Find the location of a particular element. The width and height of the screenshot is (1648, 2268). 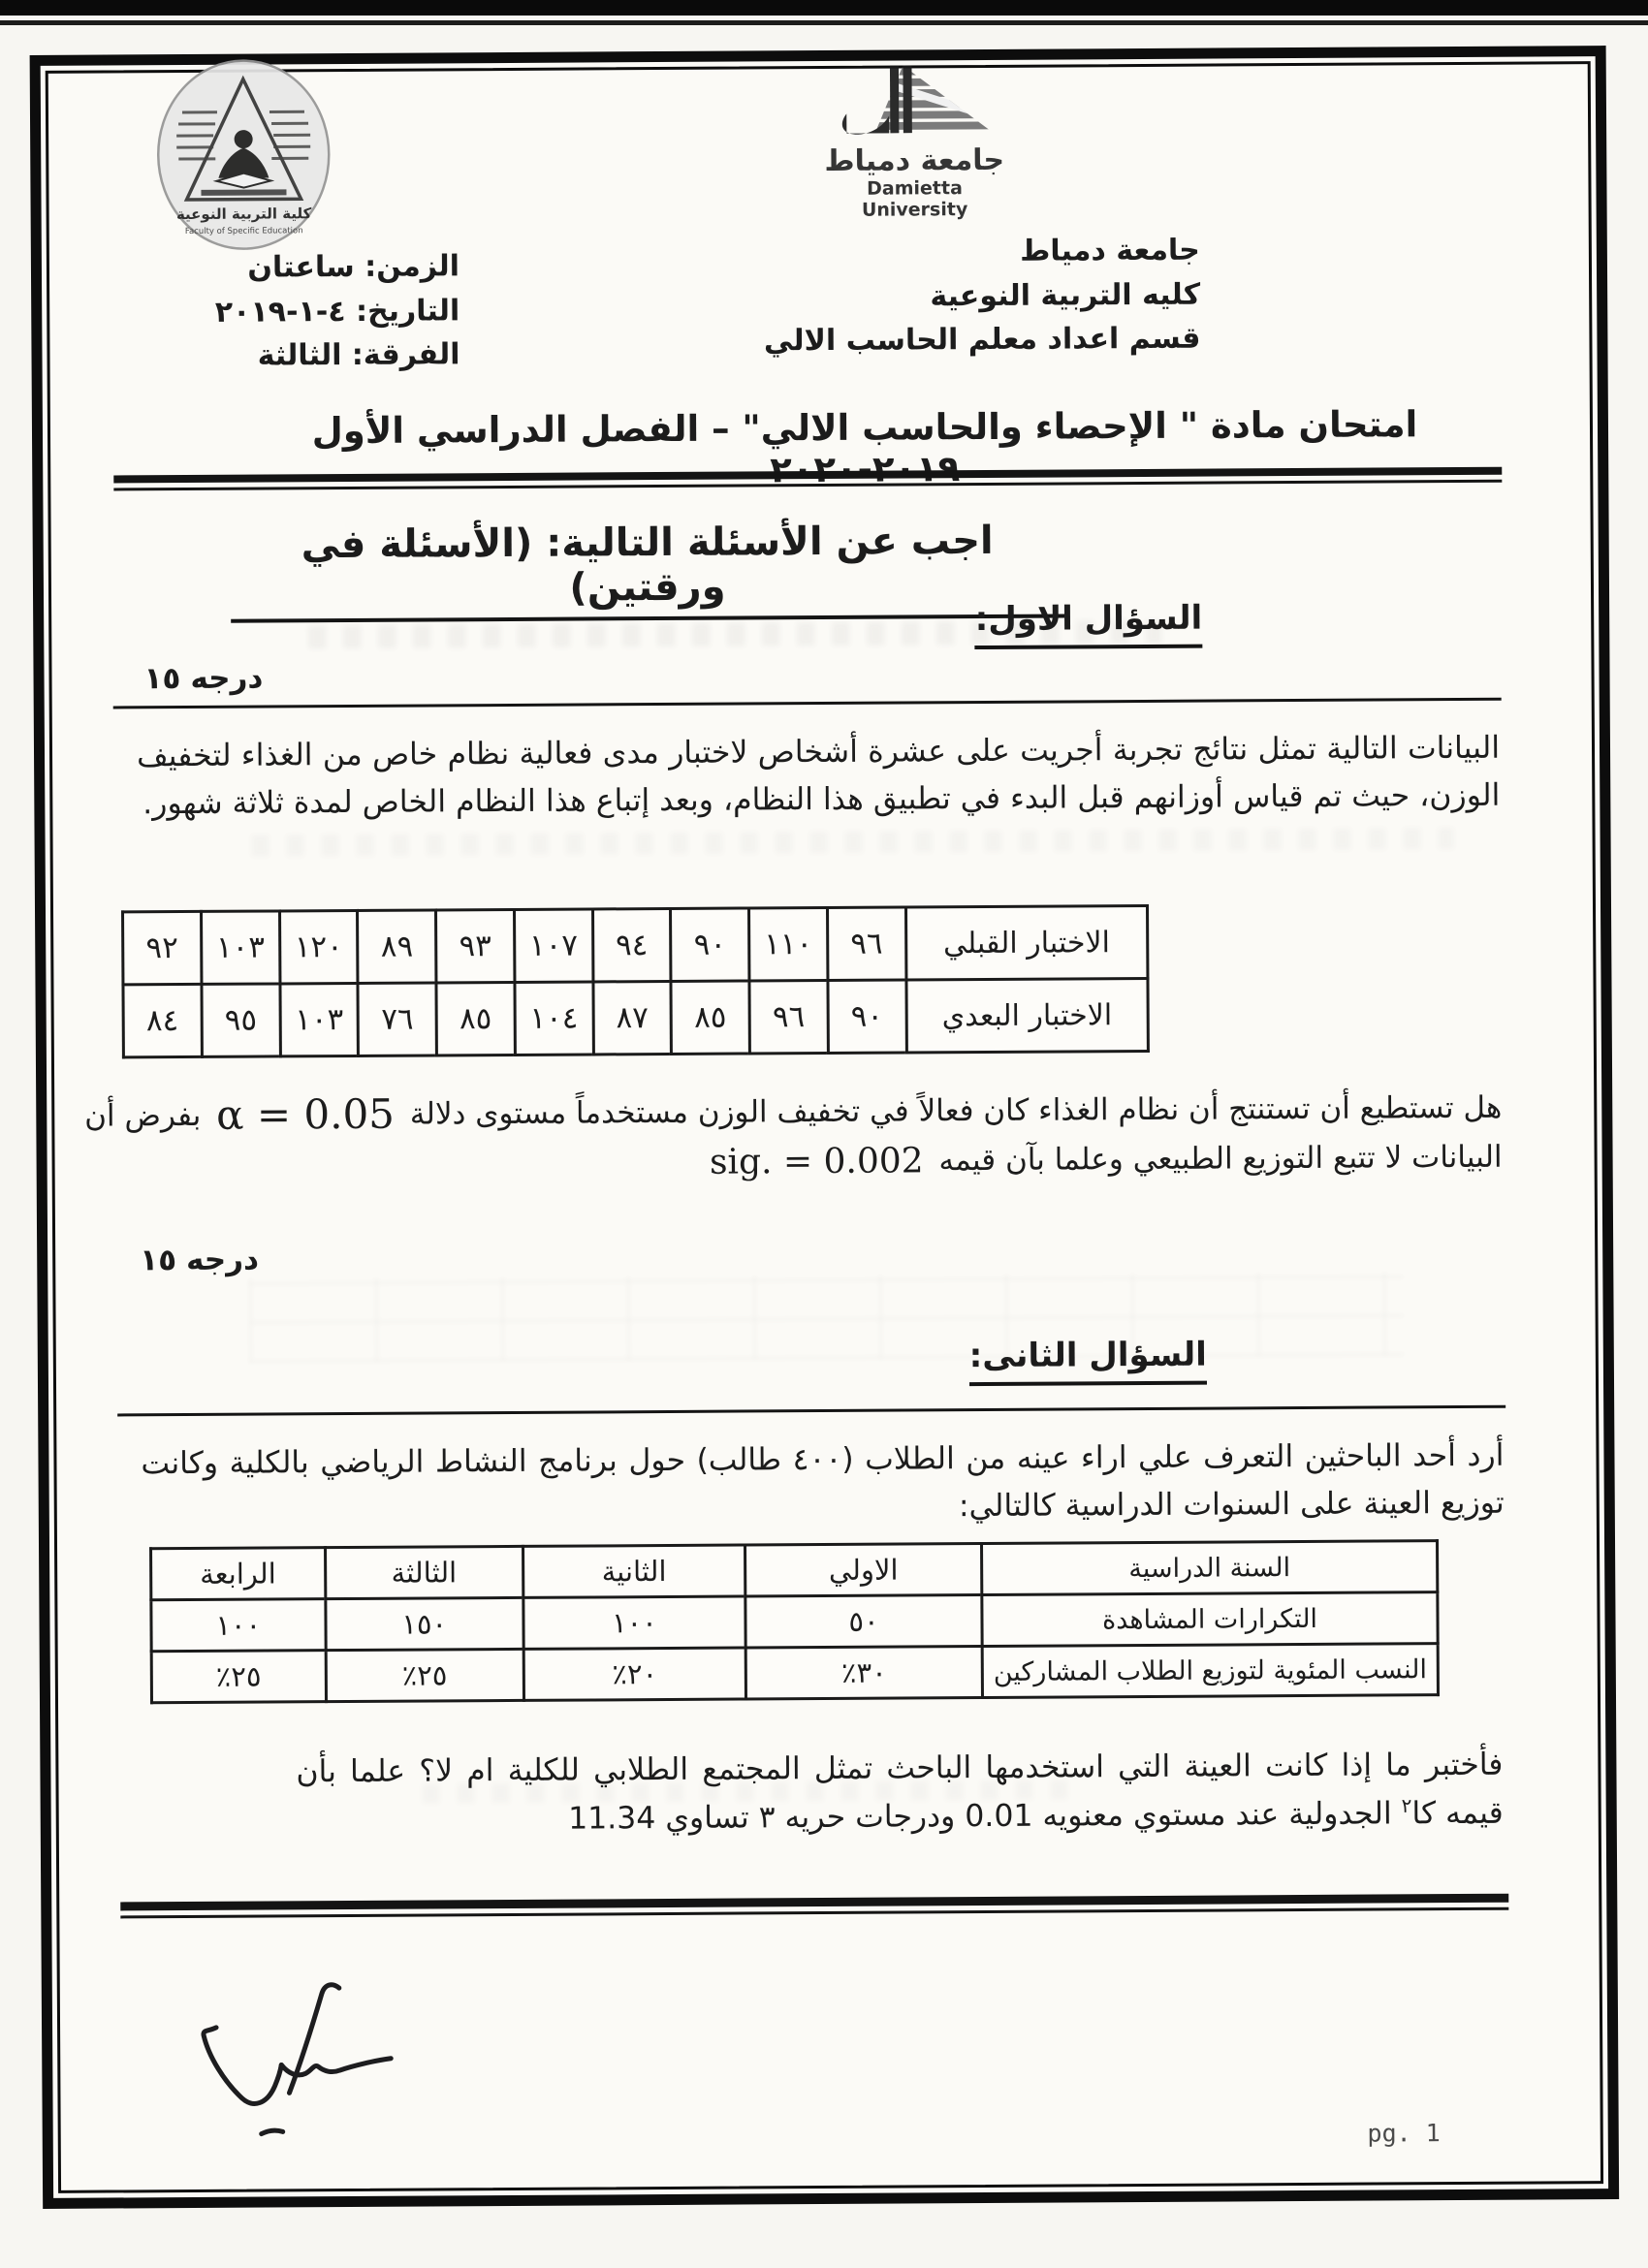

question1-heading-text: السؤال الاول: is located at coordinates (1088, 624).